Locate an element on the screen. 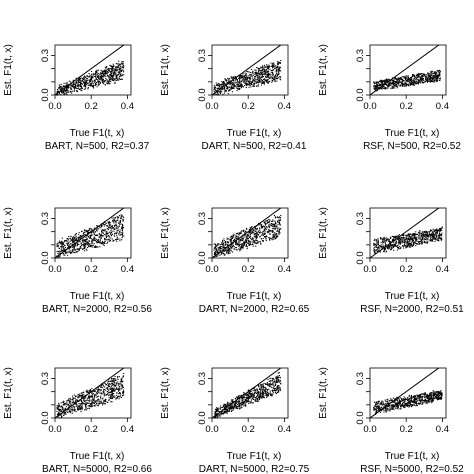  x-tick-label: 0.0 is located at coordinates (369, 106).